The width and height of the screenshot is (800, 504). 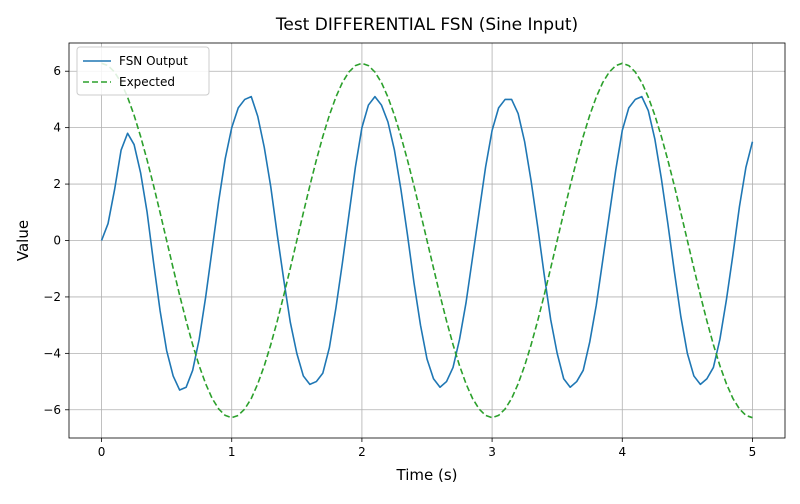 What do you see at coordinates (622, 452) in the screenshot?
I see `x-tick-label: 4` at bounding box center [622, 452].